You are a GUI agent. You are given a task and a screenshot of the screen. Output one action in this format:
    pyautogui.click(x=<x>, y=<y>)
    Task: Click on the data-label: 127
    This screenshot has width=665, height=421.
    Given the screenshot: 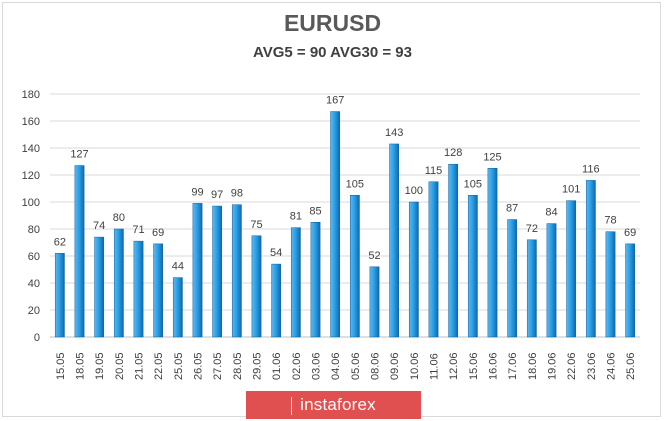 What is the action you would take?
    pyautogui.click(x=79, y=155)
    